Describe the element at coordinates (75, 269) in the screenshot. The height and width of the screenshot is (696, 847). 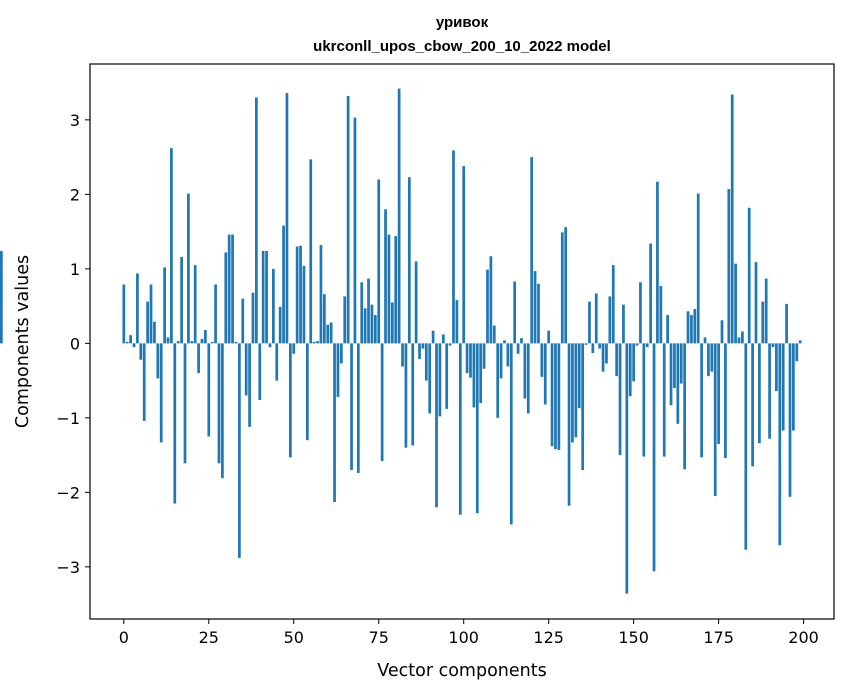
I see `y-tick-label: 1` at that location.